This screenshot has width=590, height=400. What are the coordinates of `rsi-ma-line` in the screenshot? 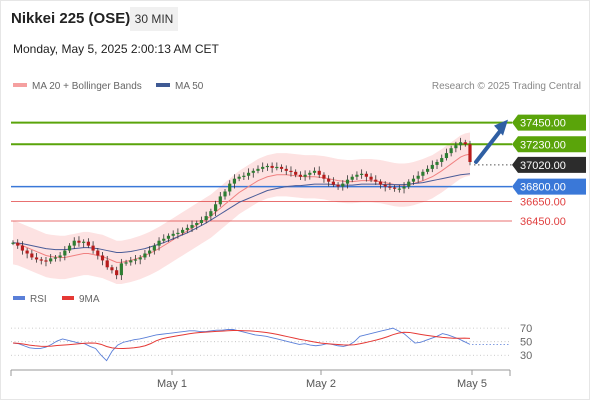 It's located at (241, 339).